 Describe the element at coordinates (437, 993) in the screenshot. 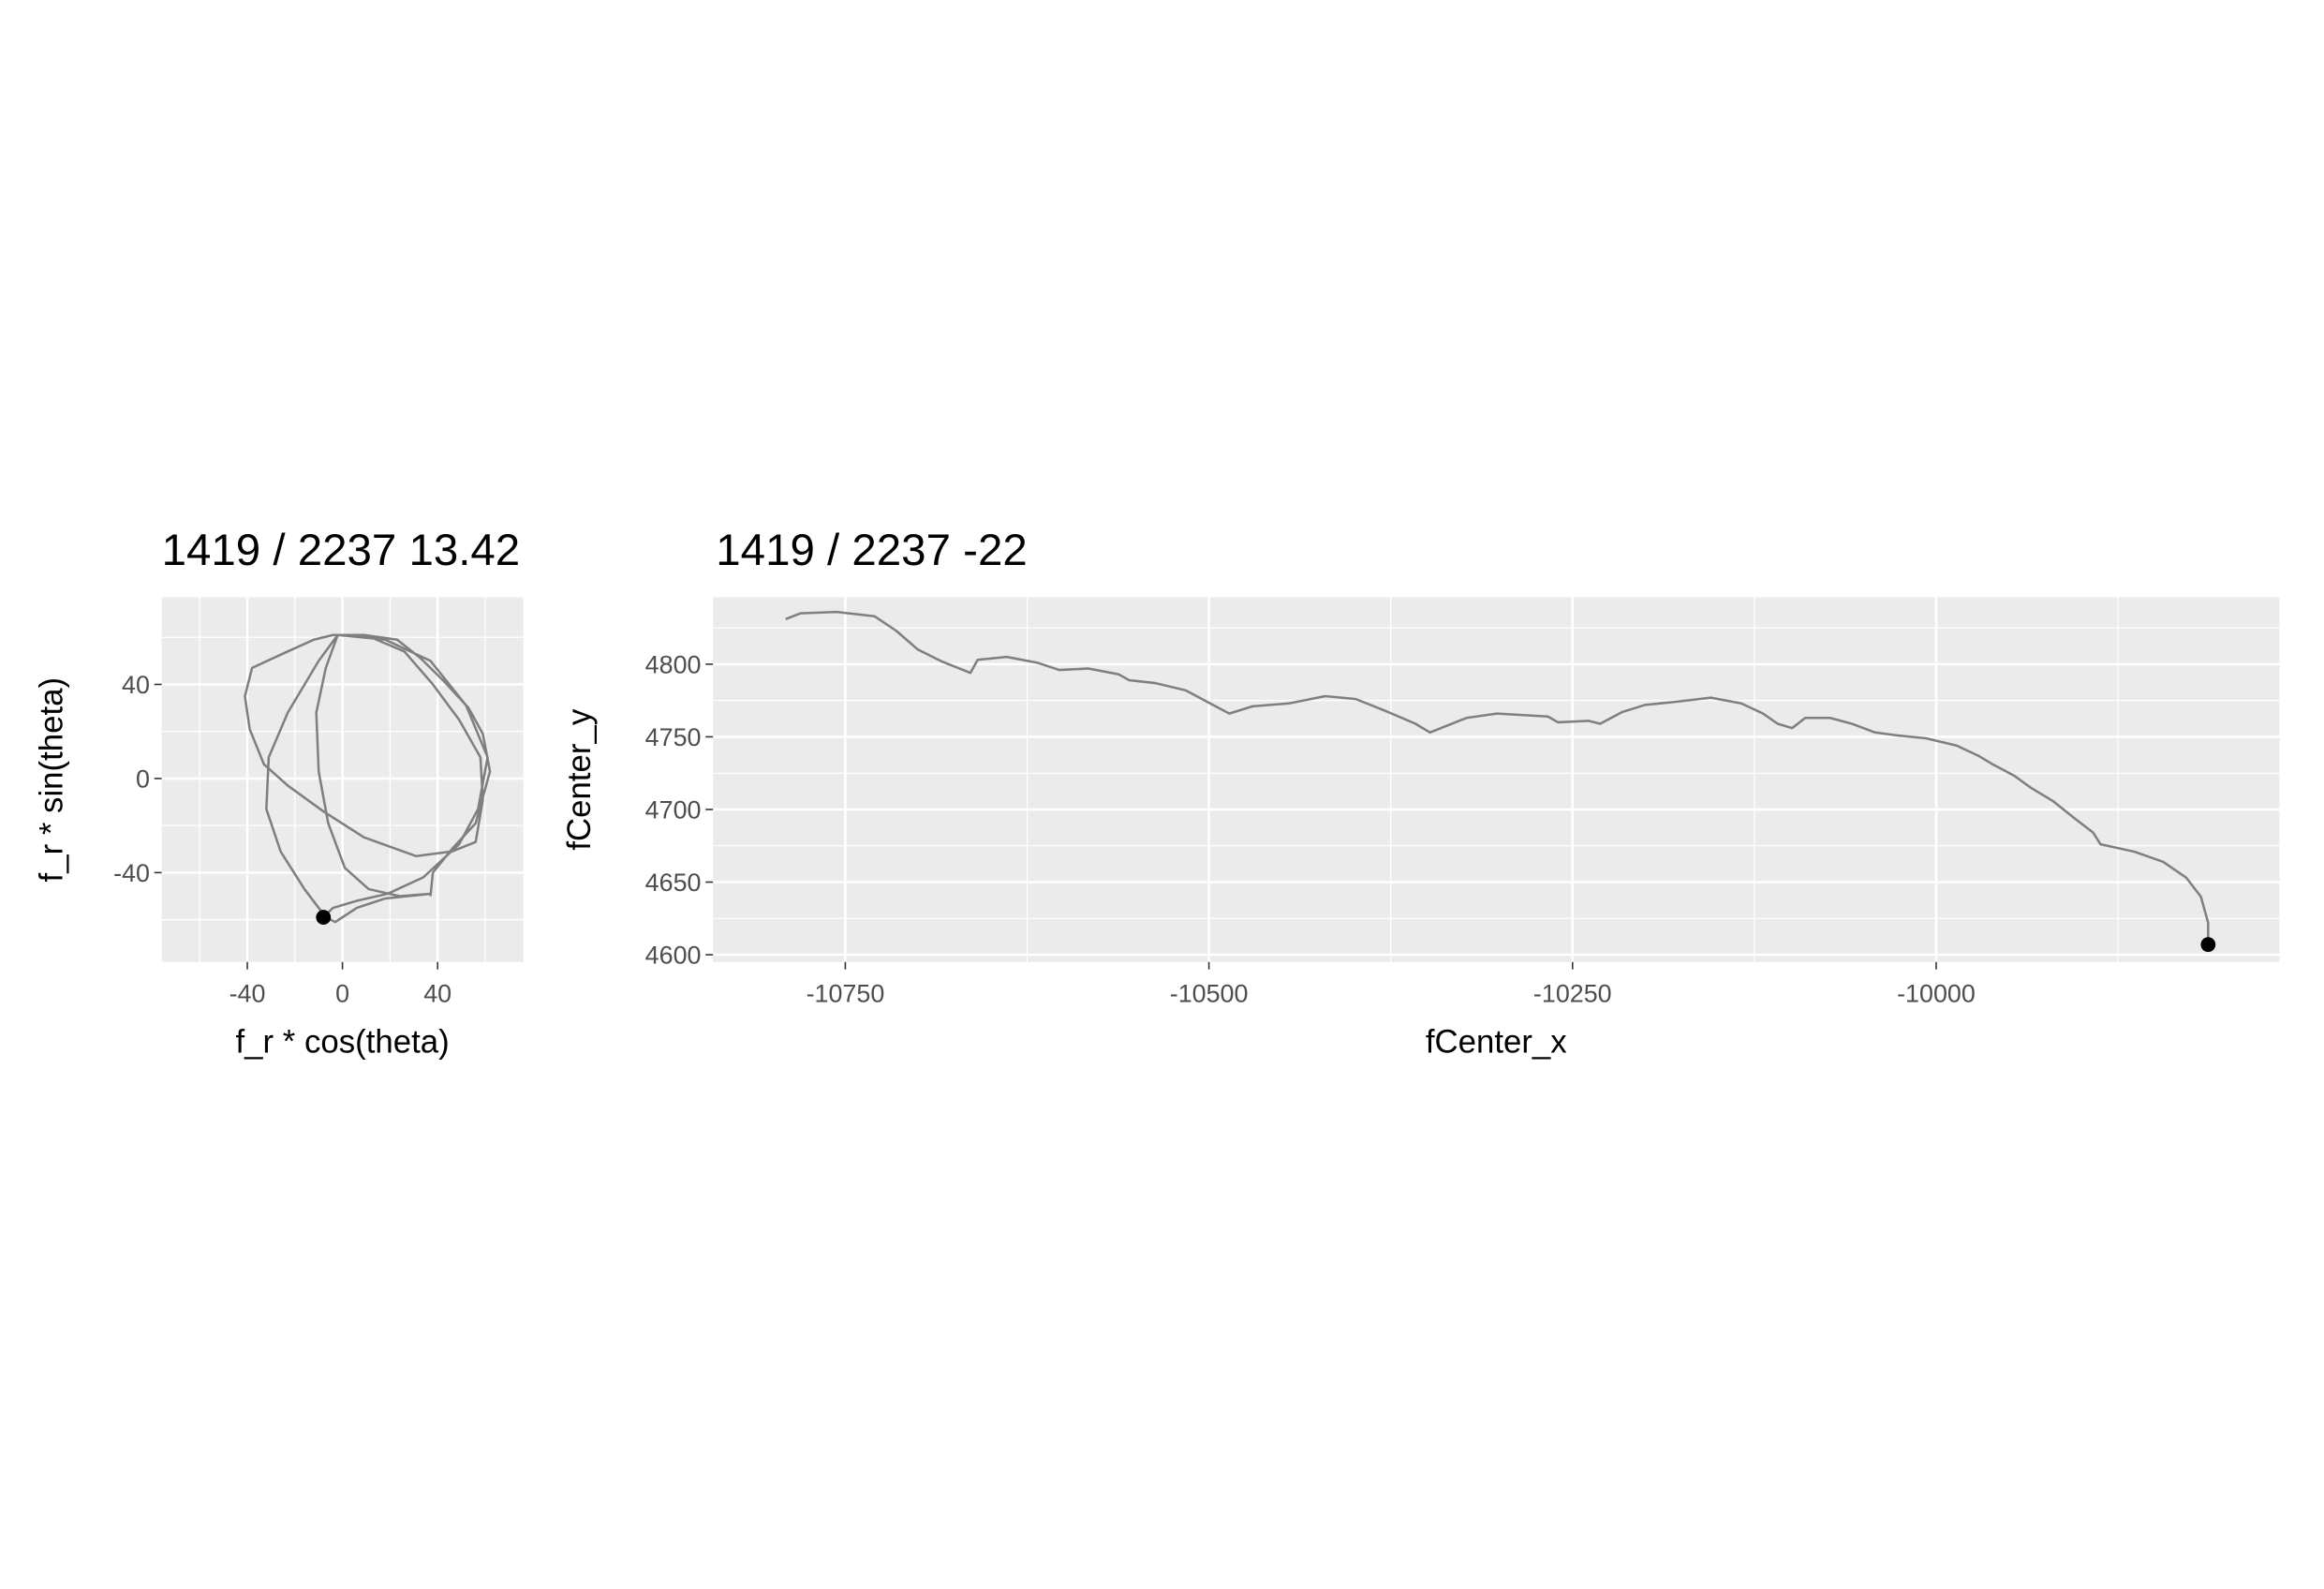

I see `x-tick-label: 40` at that location.